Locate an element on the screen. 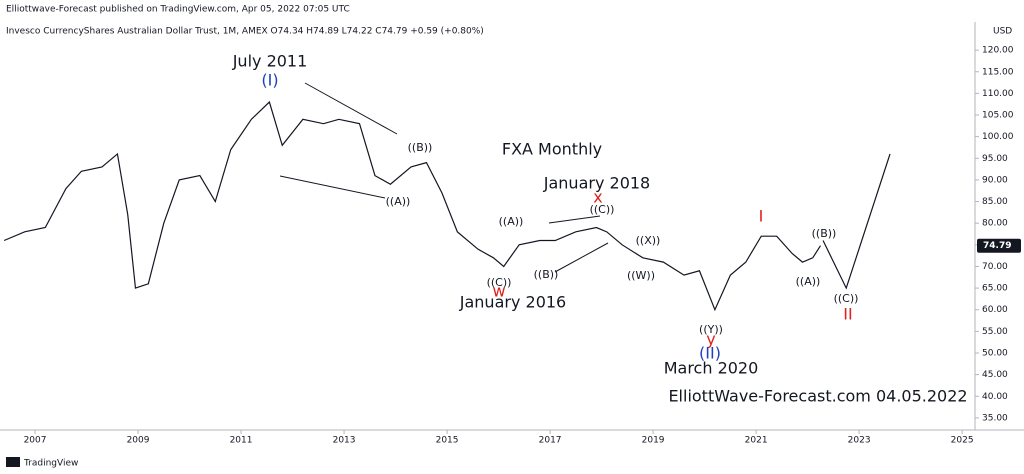  wave-label: y is located at coordinates (710, 339).